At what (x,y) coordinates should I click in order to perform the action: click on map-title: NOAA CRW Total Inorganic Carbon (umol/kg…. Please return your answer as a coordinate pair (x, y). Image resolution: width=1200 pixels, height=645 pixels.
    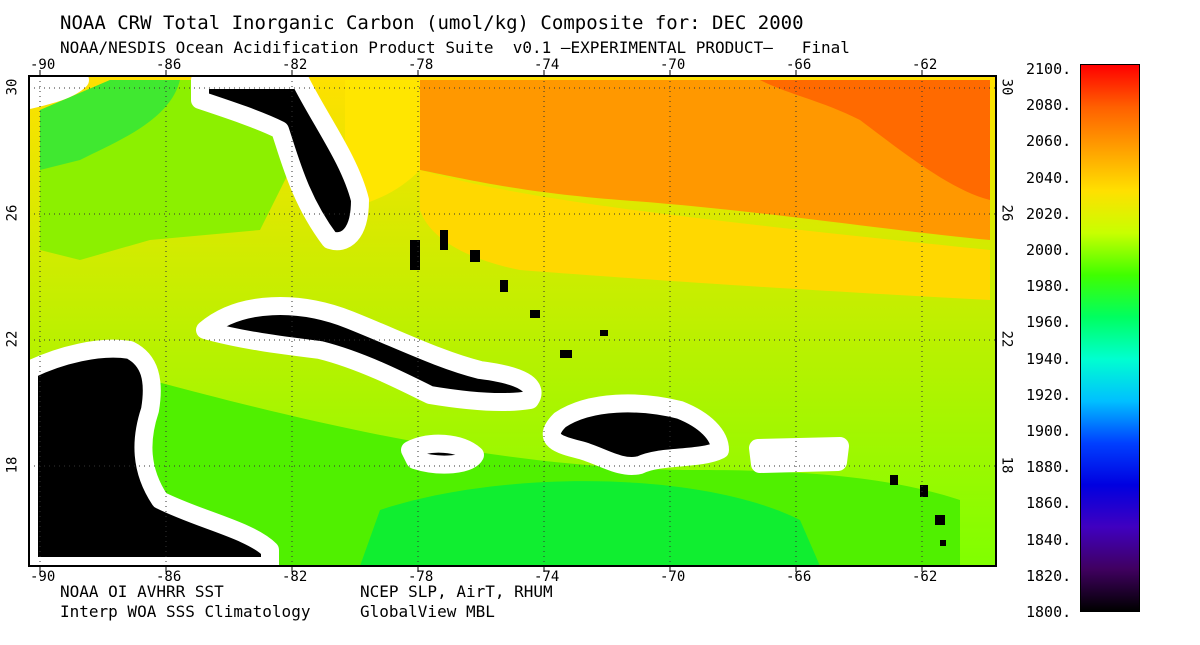
    Looking at the image, I should click on (432, 23).